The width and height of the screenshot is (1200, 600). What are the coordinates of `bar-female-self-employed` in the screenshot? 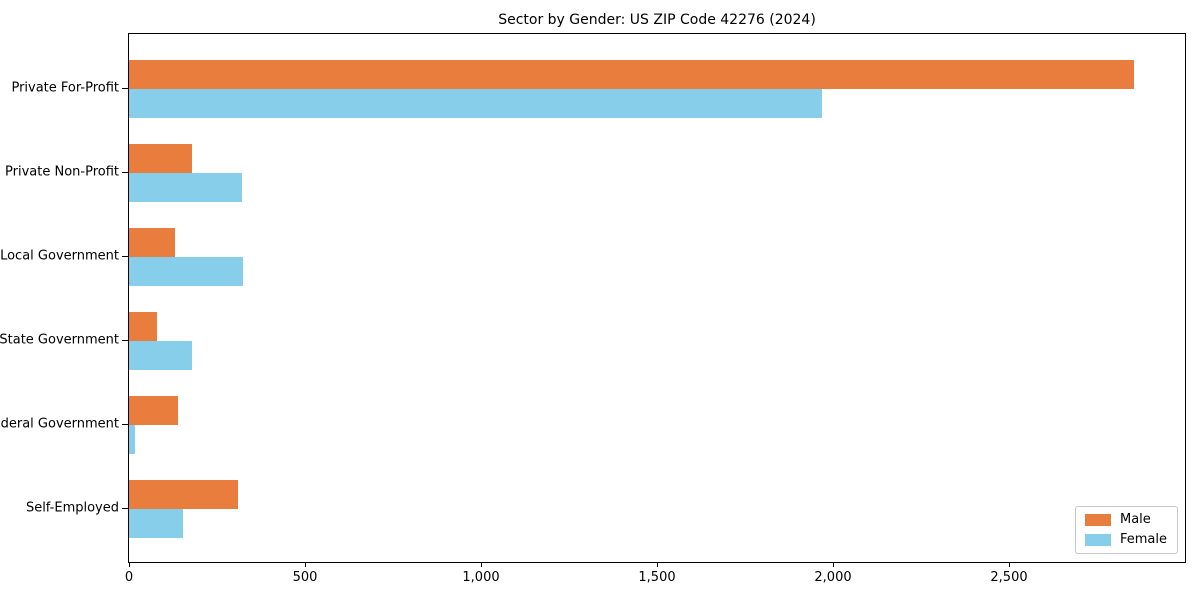 It's located at (156, 523).